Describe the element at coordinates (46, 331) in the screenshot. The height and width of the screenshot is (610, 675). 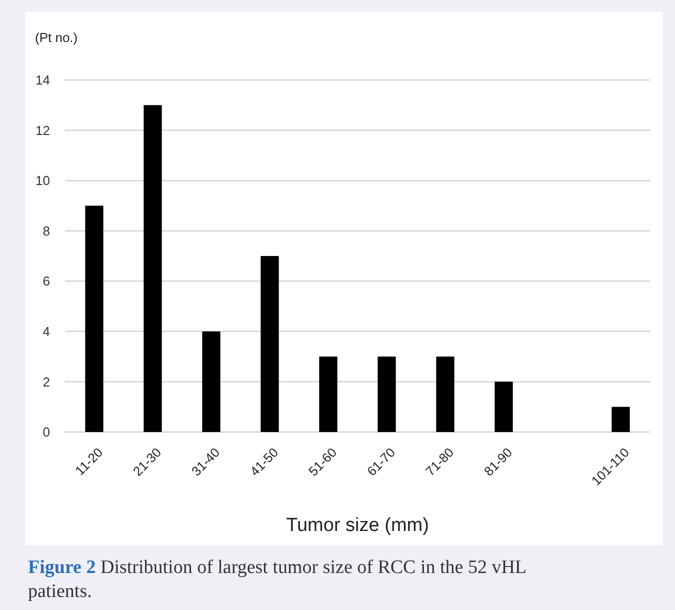
I see `y-tick-label: 4` at that location.